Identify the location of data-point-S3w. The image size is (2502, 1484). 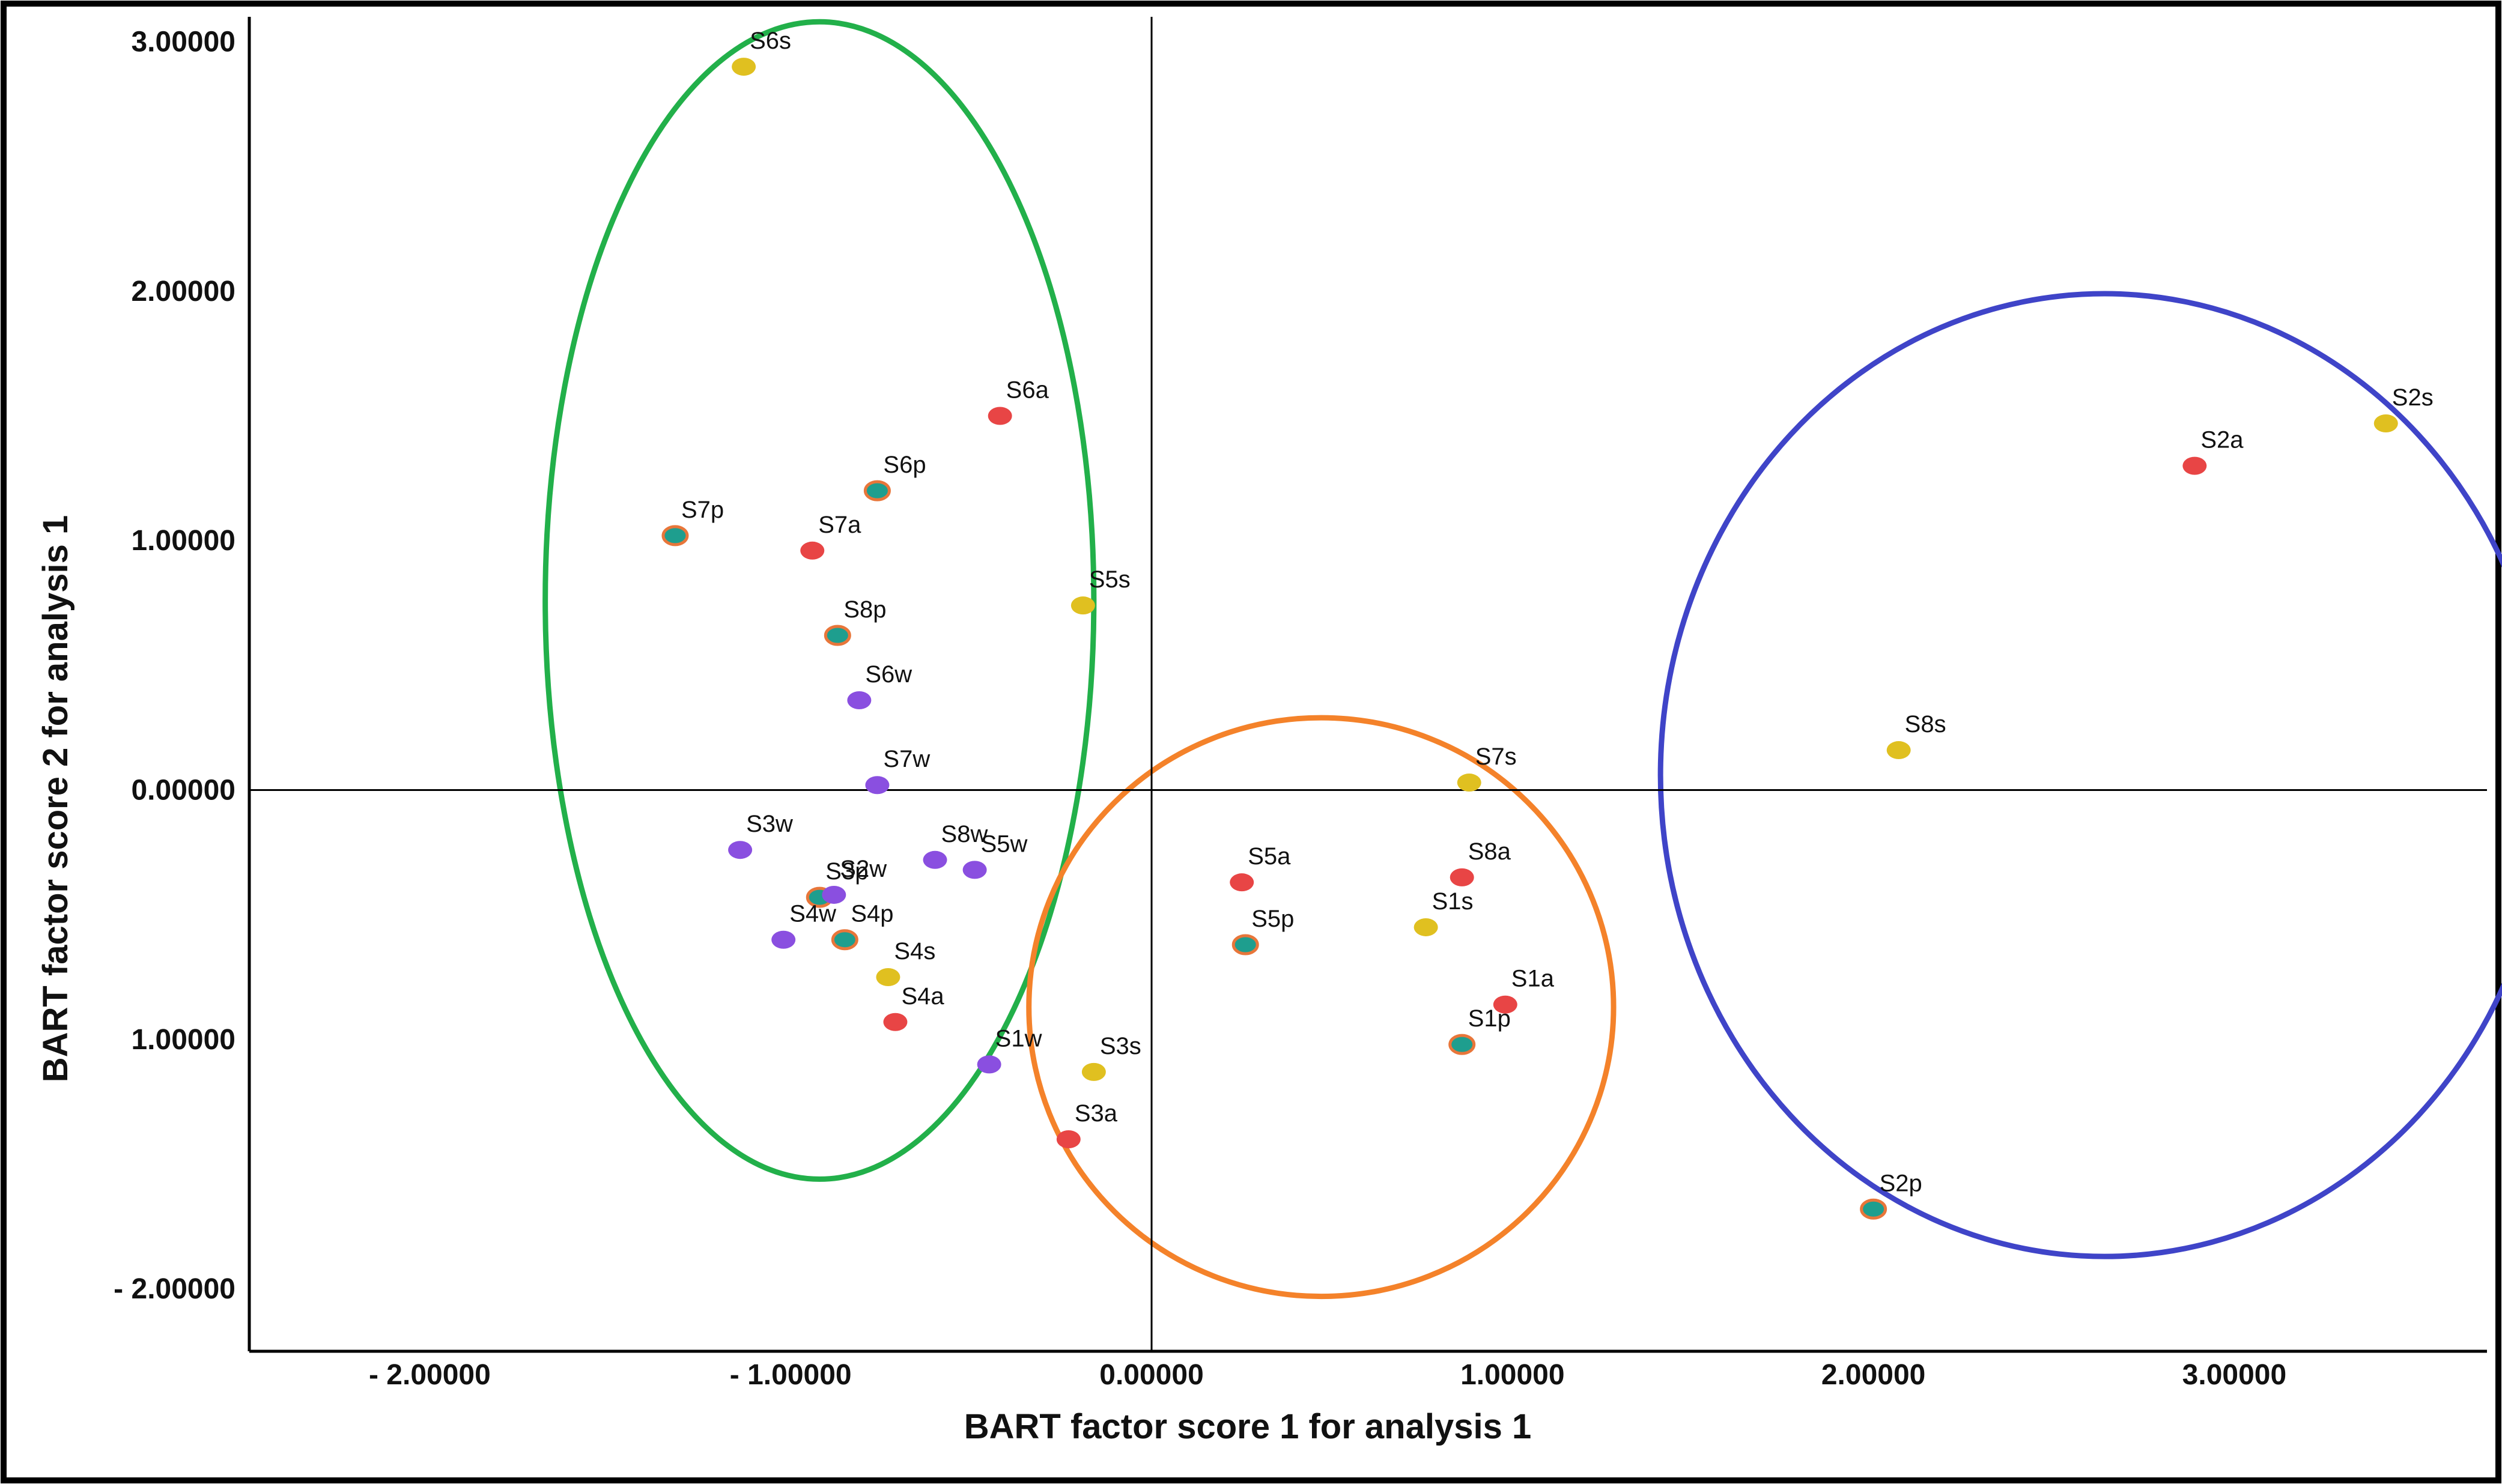
(741, 850).